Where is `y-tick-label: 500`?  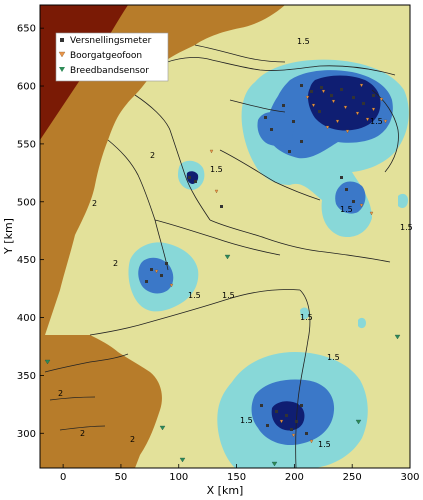 y-tick-label: 500 is located at coordinates (26, 202).